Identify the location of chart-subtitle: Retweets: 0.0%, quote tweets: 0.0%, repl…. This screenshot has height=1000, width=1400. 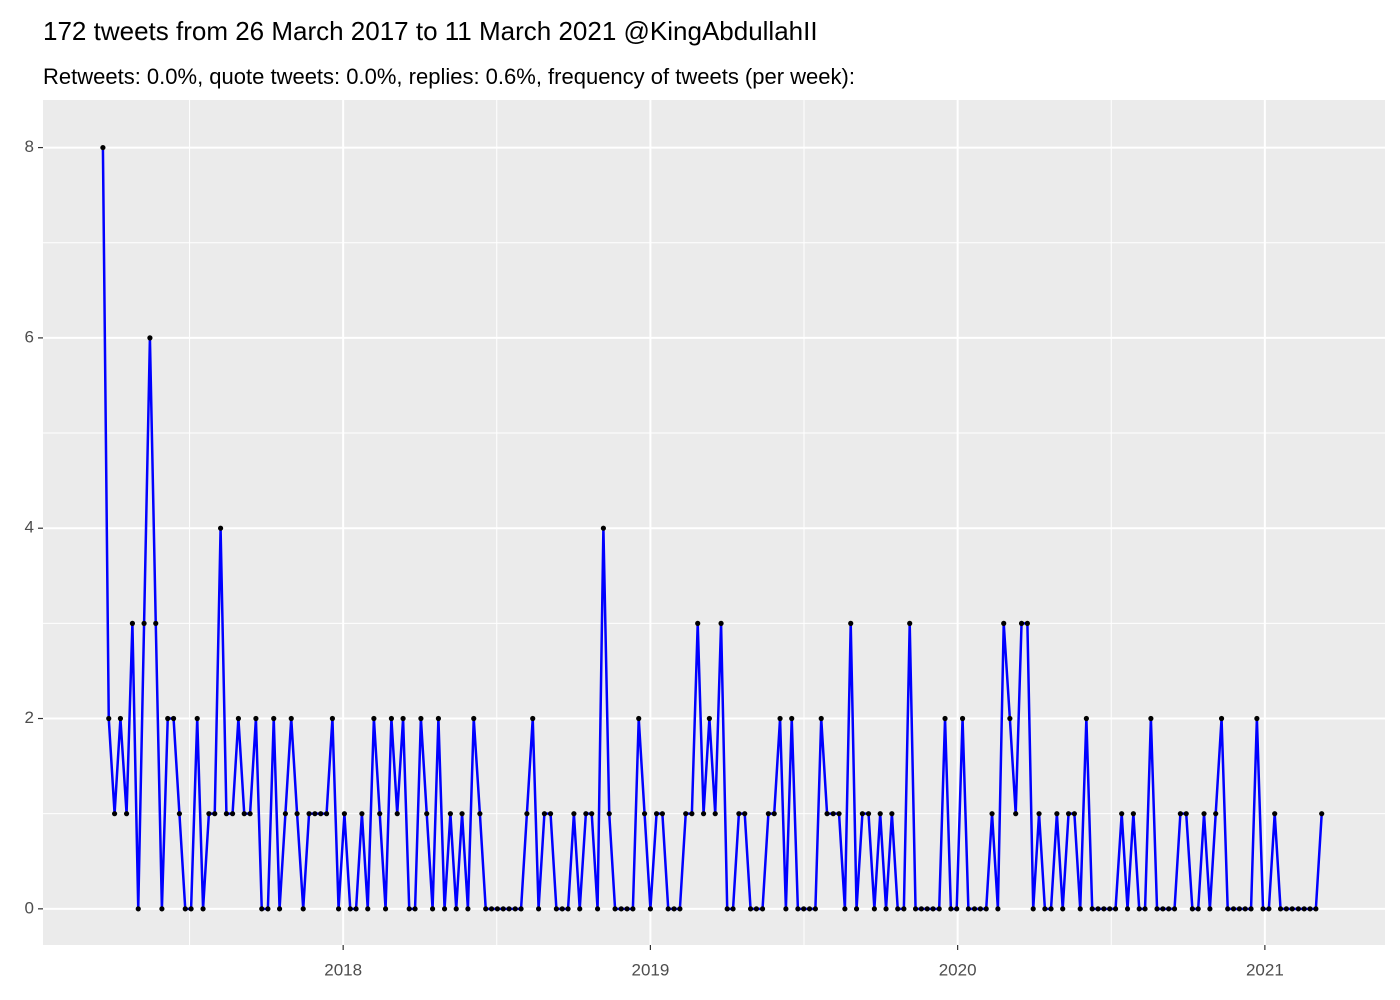
(449, 76).